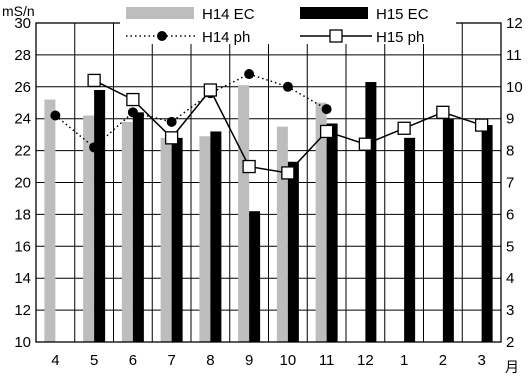 This screenshot has height=385, width=531. I want to click on x-tick-label: 9, so click(249, 360).